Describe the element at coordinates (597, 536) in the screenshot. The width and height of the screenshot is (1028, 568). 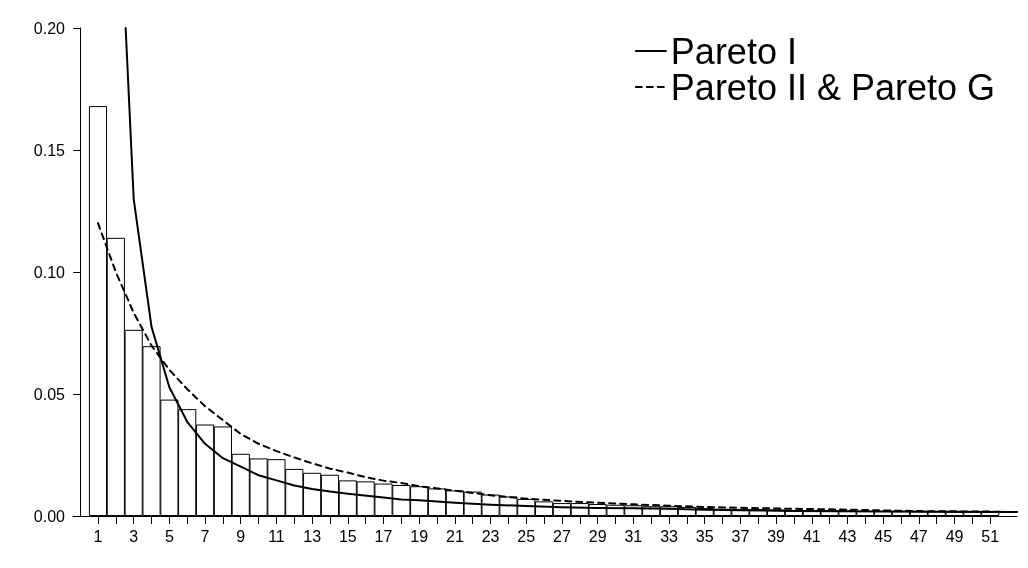
I see `x-tick-label: 29` at that location.